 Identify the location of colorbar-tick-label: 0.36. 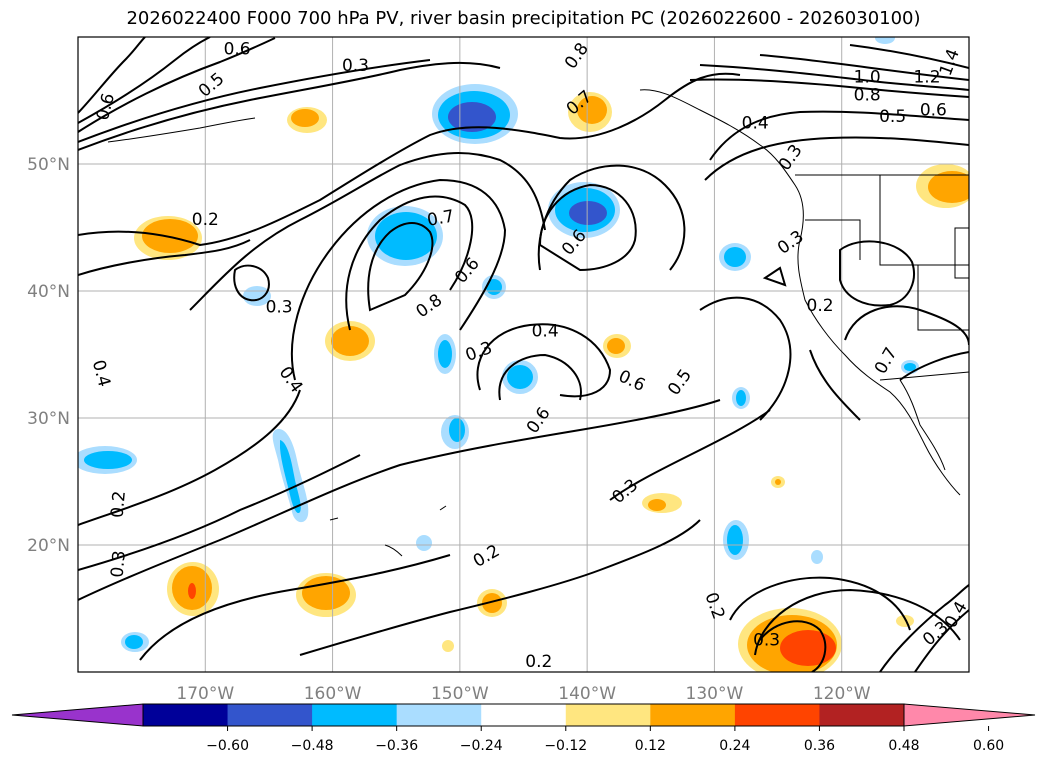
(819, 746).